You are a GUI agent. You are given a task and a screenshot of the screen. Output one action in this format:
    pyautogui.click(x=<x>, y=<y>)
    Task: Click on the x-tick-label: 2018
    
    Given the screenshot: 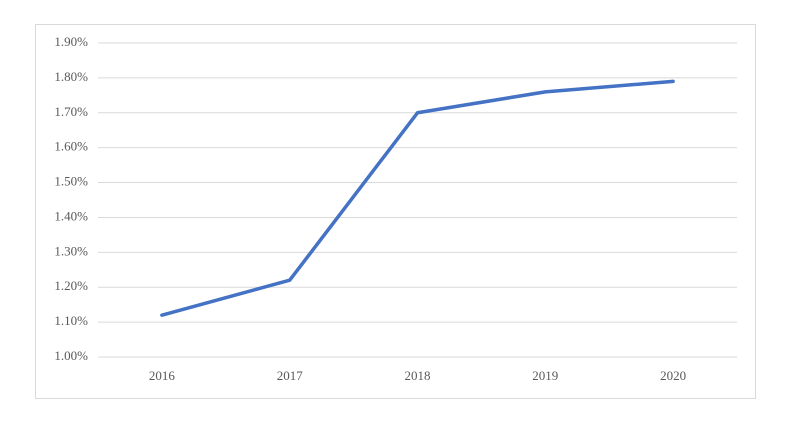 What is the action you would take?
    pyautogui.click(x=418, y=375)
    